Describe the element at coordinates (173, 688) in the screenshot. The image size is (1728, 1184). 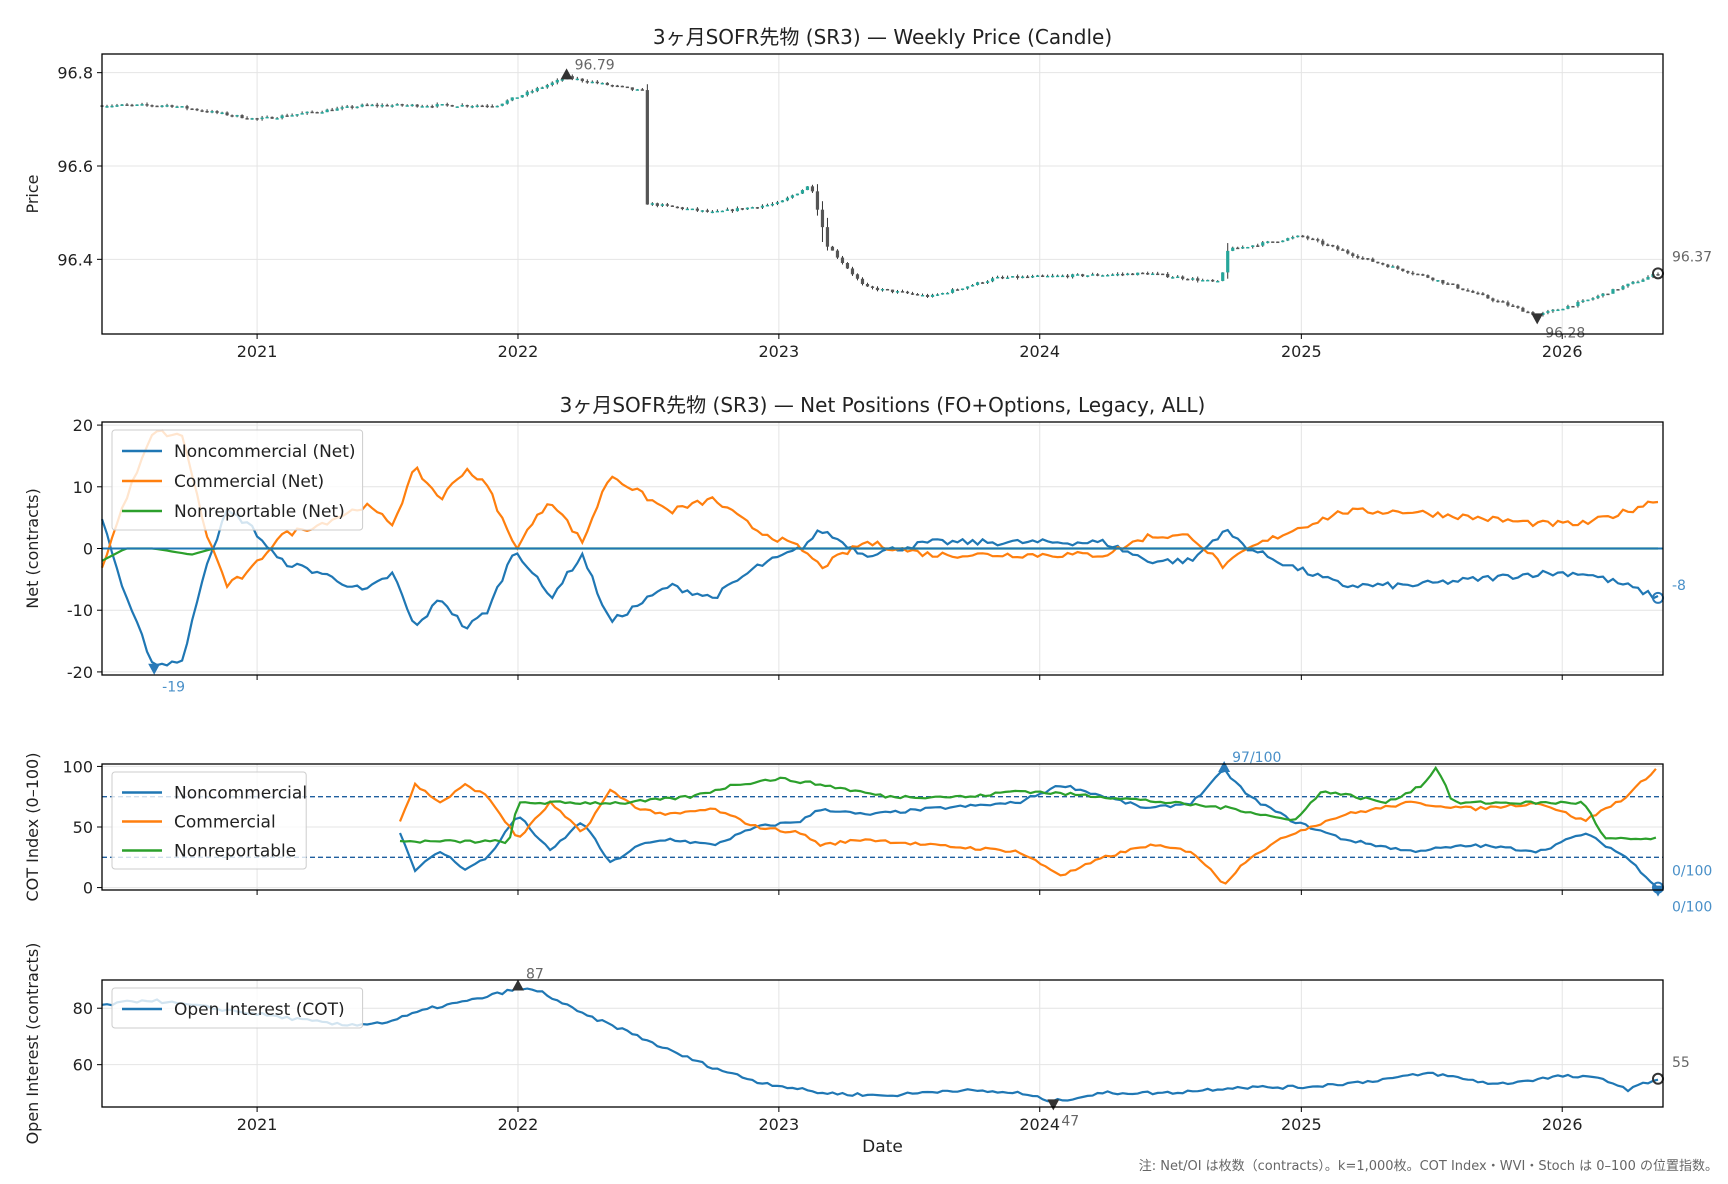
I see `annotation-label: -19` at that location.